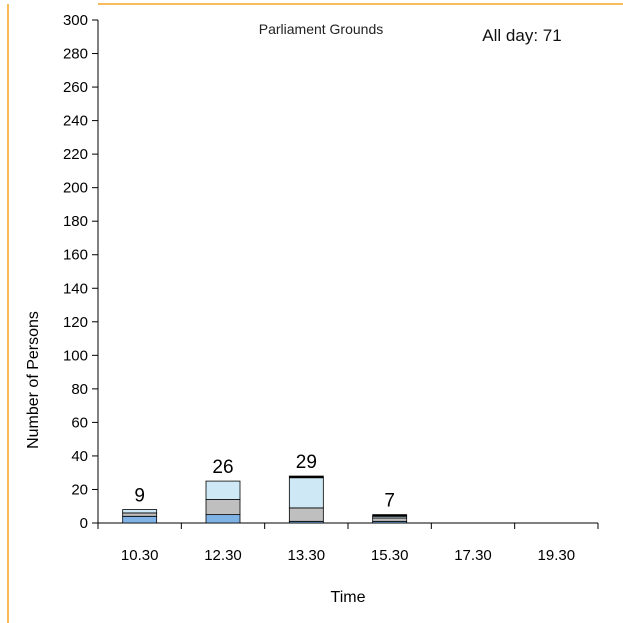 This screenshot has width=623, height=623. What do you see at coordinates (265, 499) in the screenshot?
I see `bar-stacks` at bounding box center [265, 499].